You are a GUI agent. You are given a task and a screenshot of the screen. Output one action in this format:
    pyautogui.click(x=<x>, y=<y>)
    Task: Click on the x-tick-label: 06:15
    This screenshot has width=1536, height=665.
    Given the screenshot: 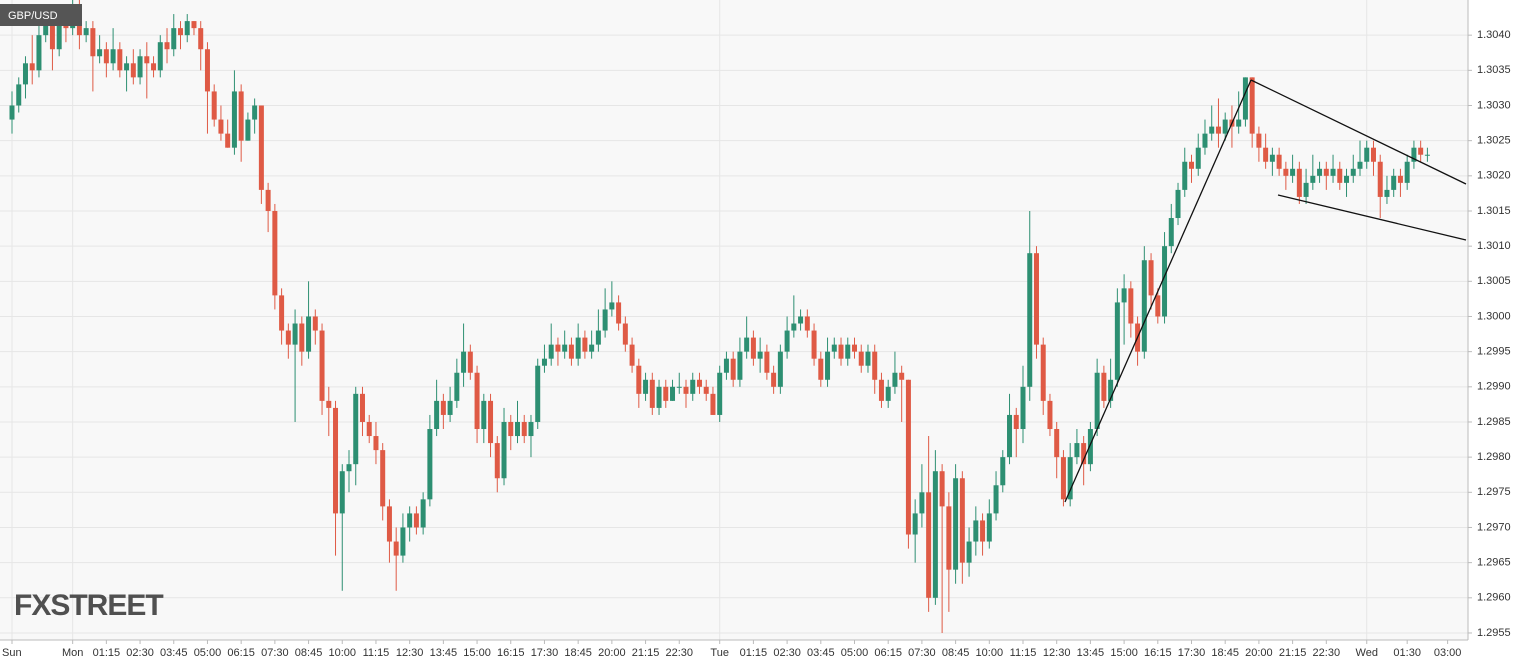 What is the action you would take?
    pyautogui.click(x=888, y=653)
    